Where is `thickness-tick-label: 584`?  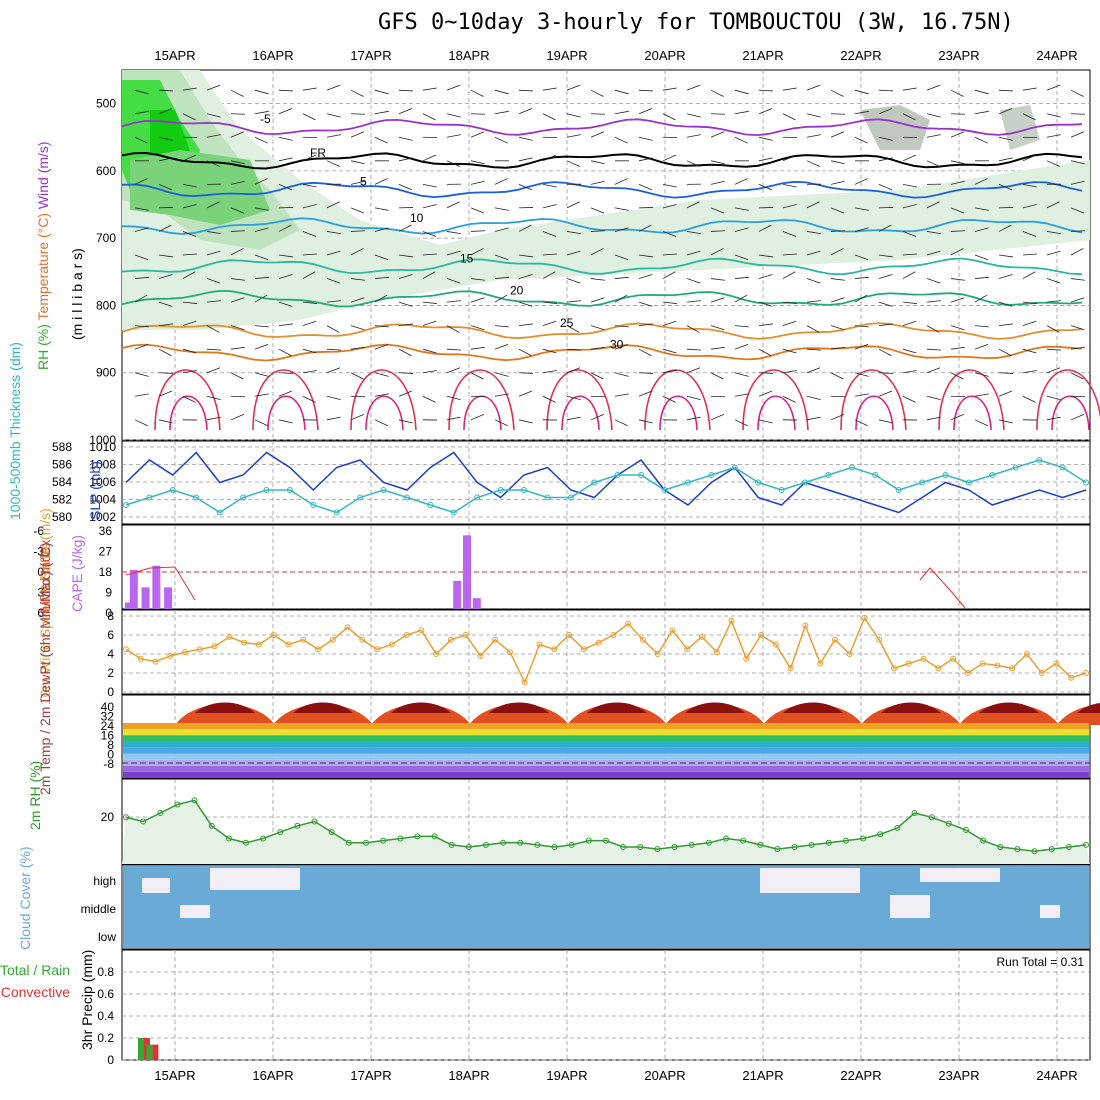 thickness-tick-label: 584 is located at coordinates (62, 482).